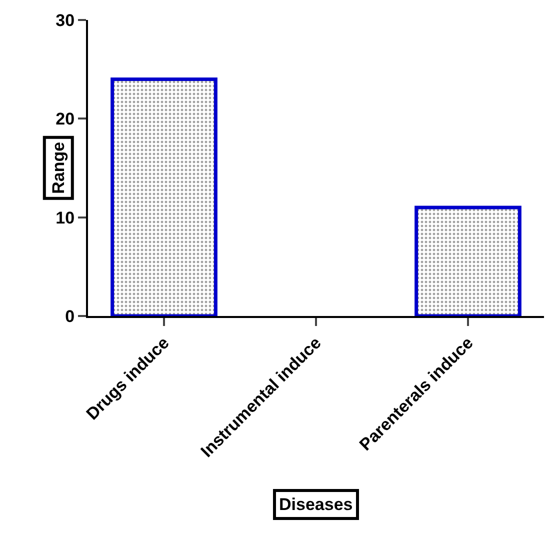 Image resolution: width=548 pixels, height=544 pixels. What do you see at coordinates (65, 119) in the screenshot?
I see `y-tick-label: 20` at bounding box center [65, 119].